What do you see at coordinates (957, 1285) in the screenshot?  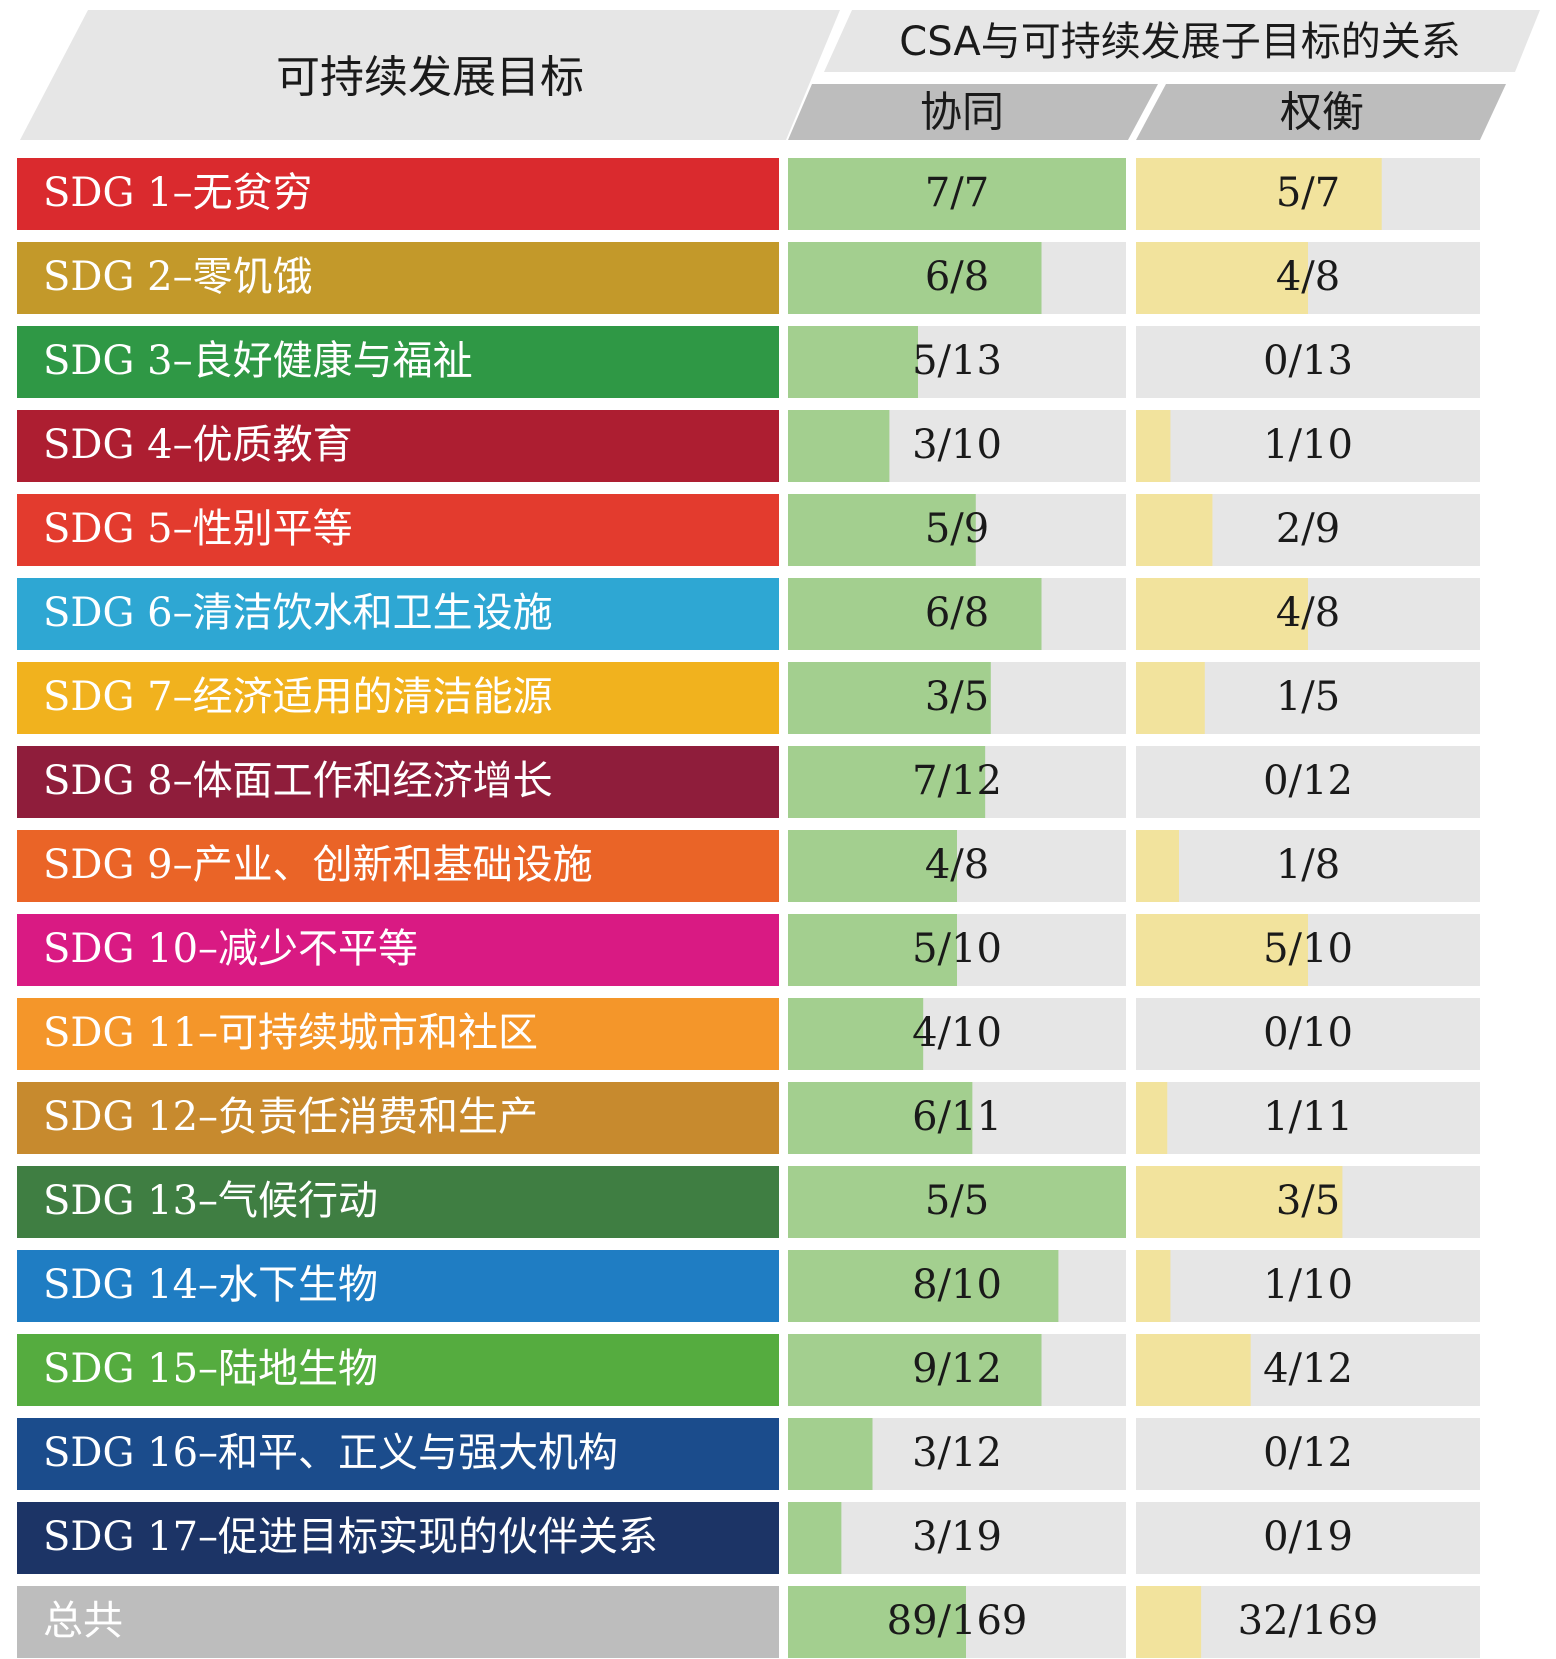 I see `synergy-value-14: 8/10` at bounding box center [957, 1285].